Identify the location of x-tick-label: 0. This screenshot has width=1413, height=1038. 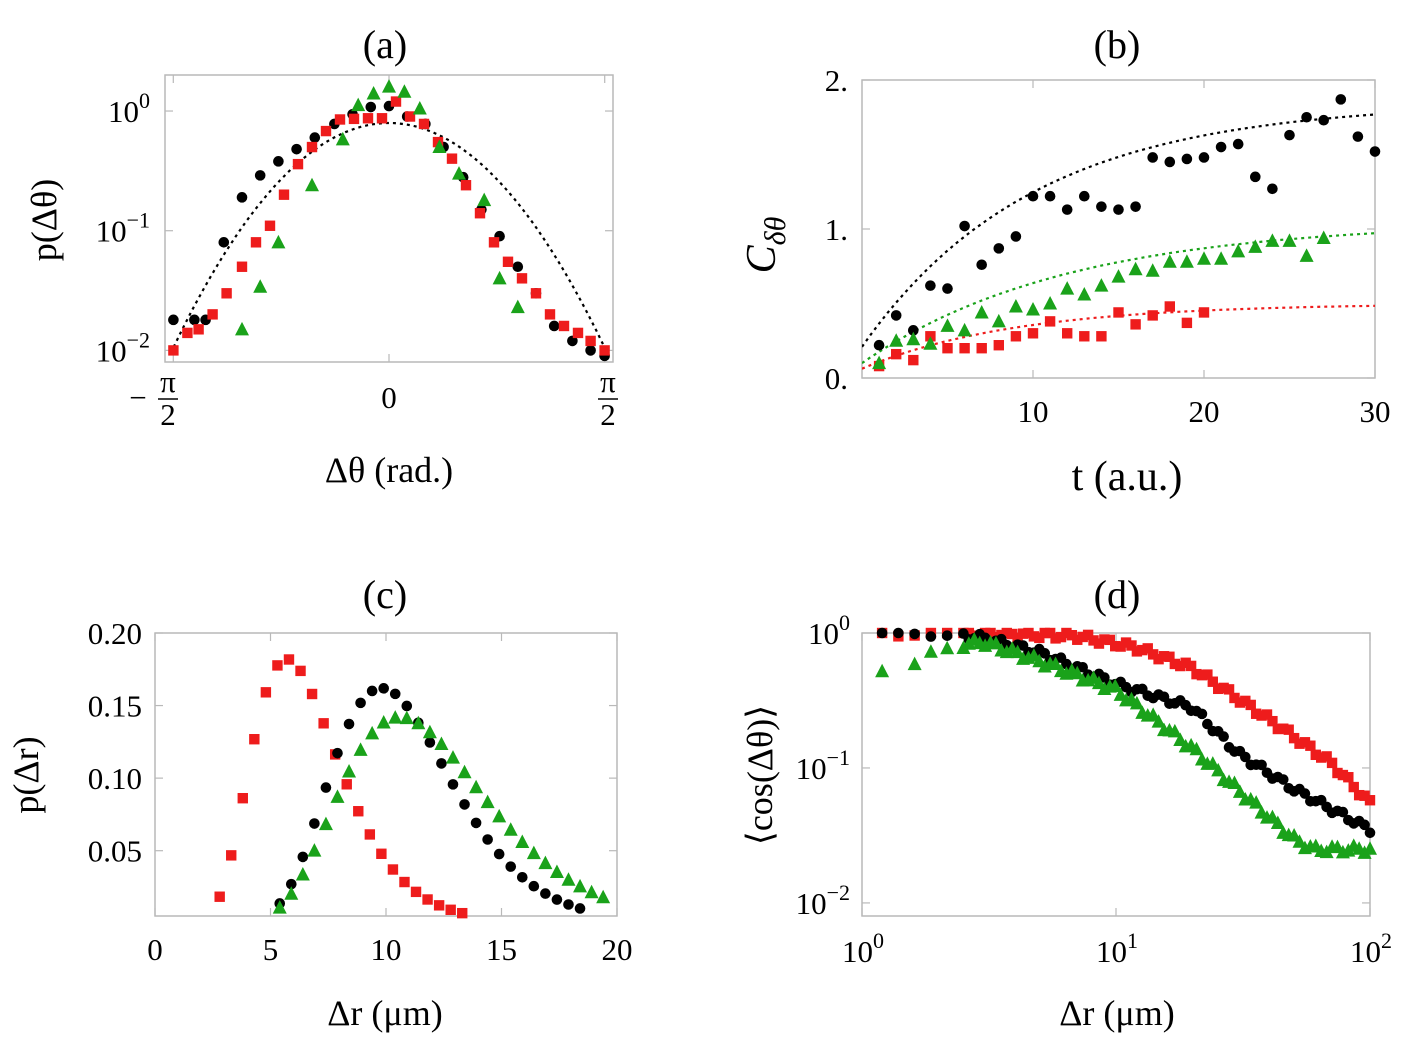
(389, 397).